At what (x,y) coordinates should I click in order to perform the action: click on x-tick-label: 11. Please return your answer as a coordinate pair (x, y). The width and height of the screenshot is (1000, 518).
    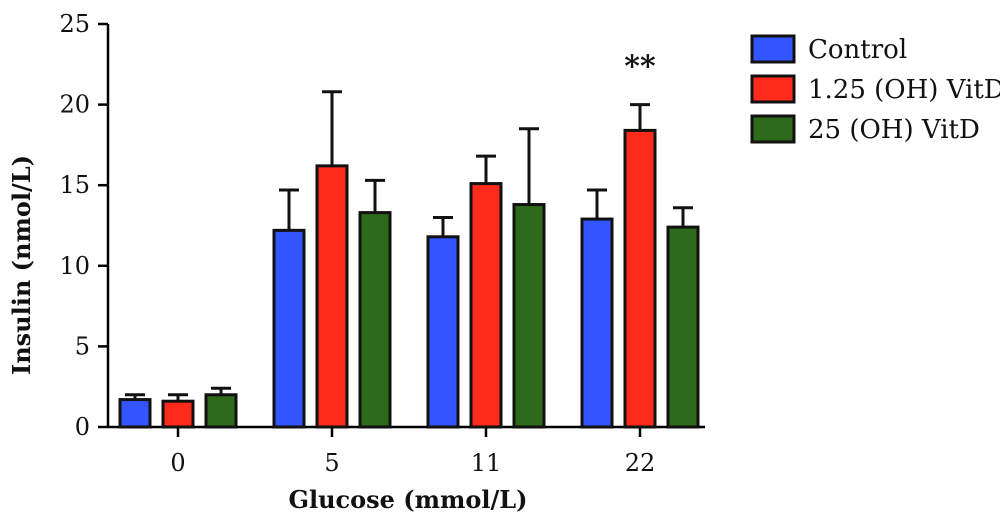
    Looking at the image, I should click on (486, 463).